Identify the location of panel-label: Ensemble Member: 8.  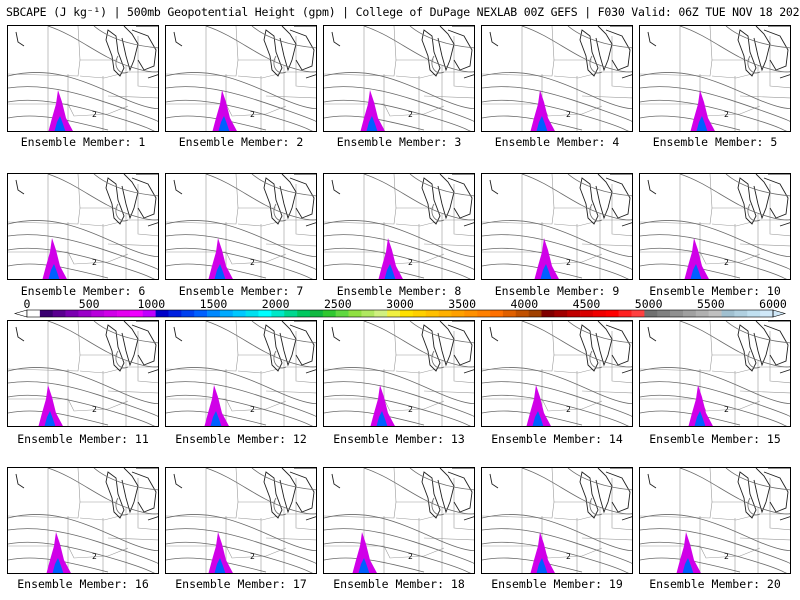
(399, 291).